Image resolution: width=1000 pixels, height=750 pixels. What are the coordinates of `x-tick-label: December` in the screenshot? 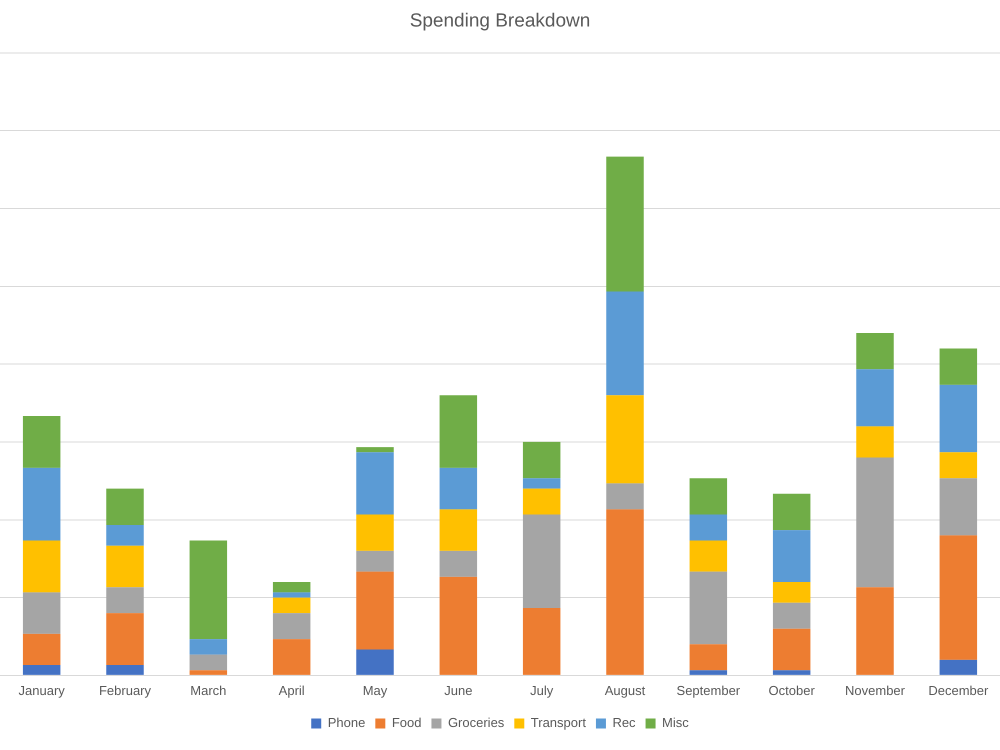 It's located at (958, 690).